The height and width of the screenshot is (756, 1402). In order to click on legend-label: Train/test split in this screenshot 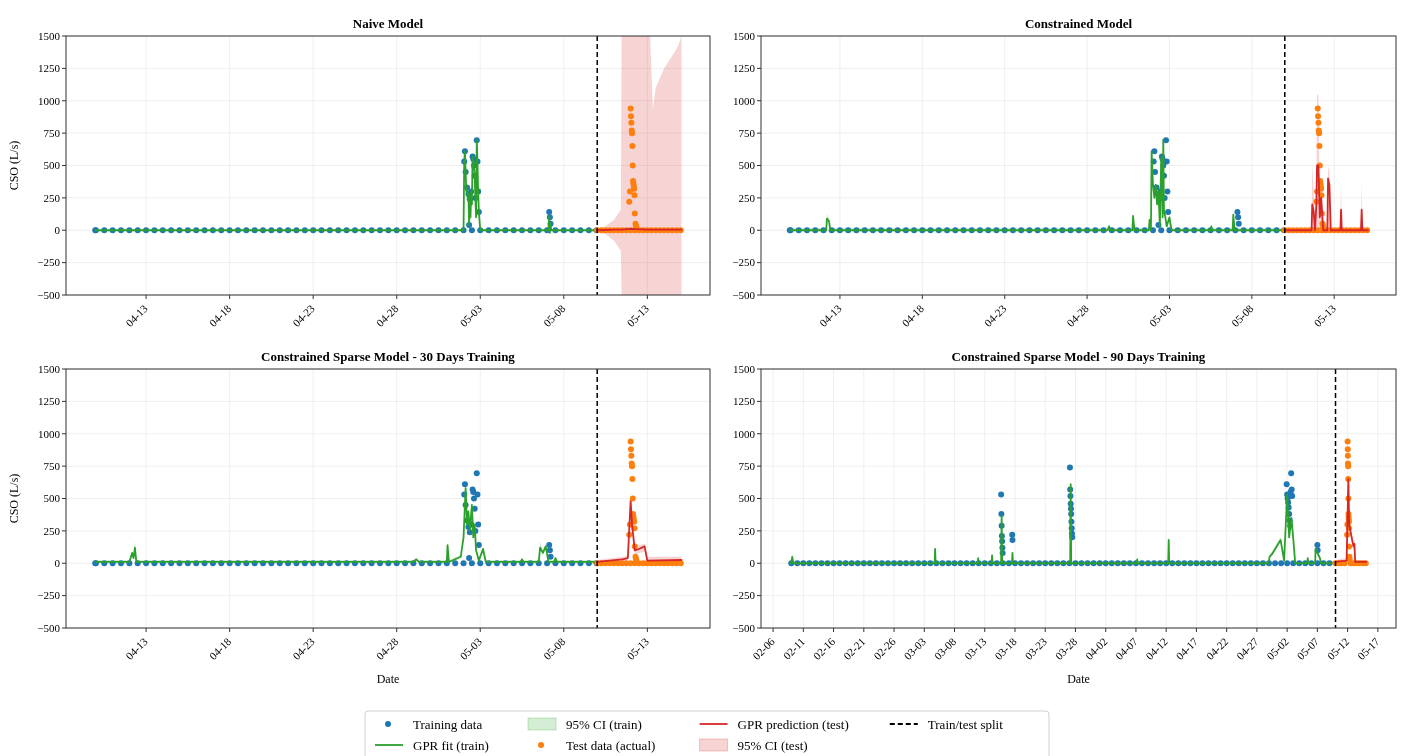, I will do `click(965, 724)`.